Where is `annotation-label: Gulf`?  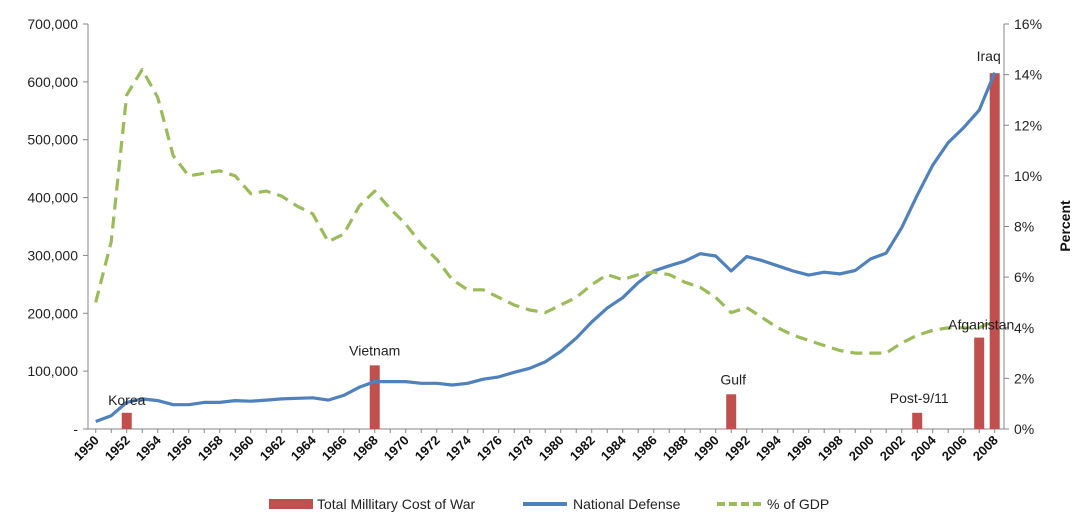
annotation-label: Gulf is located at coordinates (733, 379).